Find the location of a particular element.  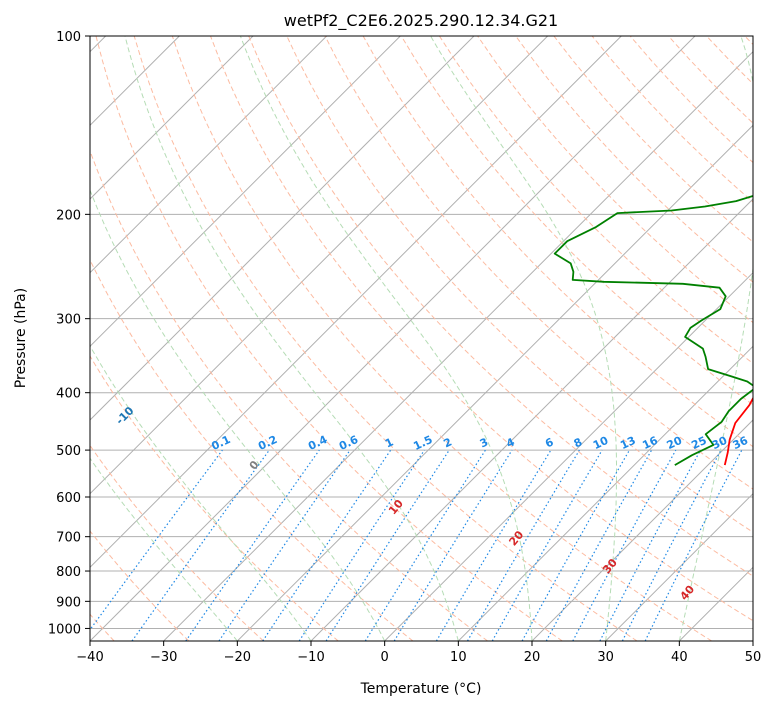

moist-adiabat-label: 40 is located at coordinates (687, 593).